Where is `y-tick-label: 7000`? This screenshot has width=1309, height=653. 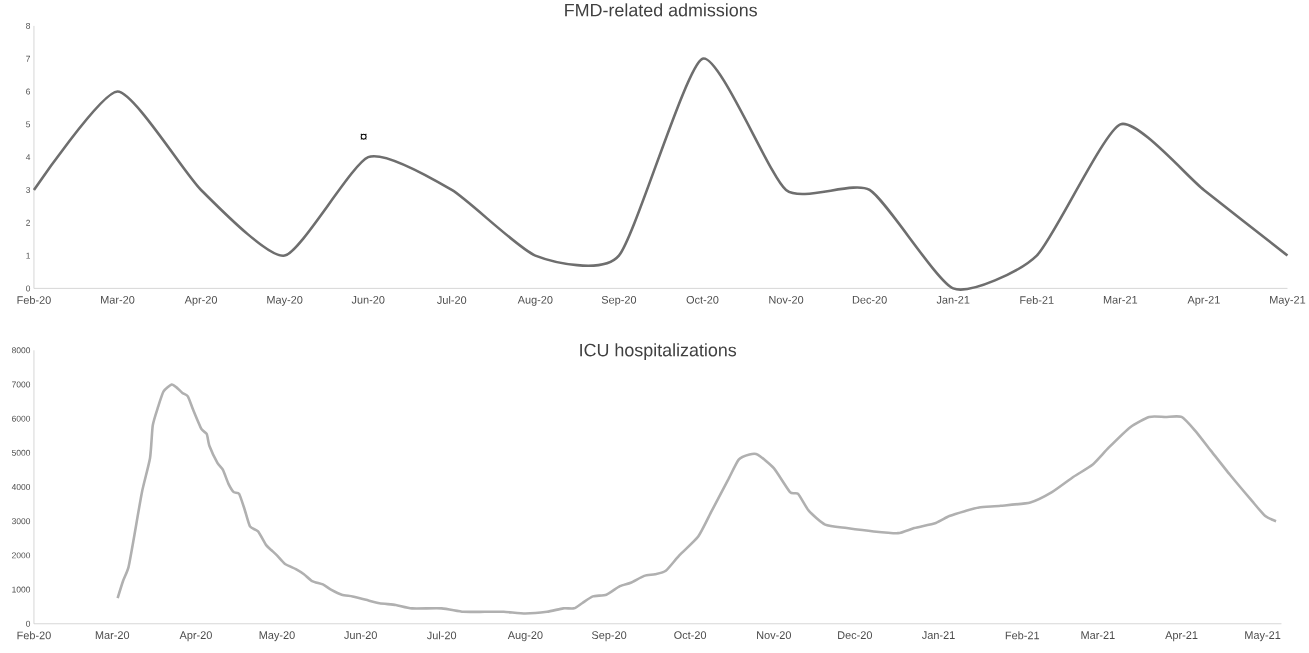 y-tick-label: 7000 is located at coordinates (21, 384).